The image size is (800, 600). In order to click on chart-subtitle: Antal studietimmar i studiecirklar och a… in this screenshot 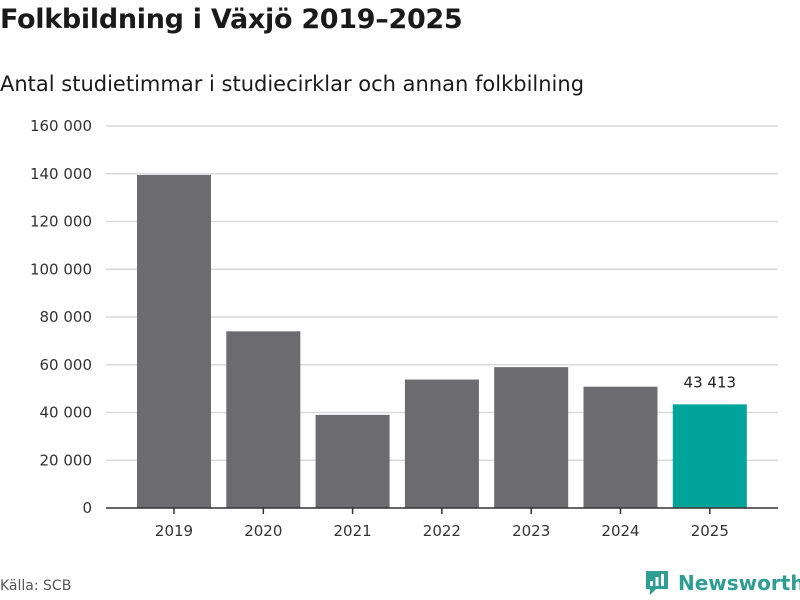, I will do `click(292, 84)`.